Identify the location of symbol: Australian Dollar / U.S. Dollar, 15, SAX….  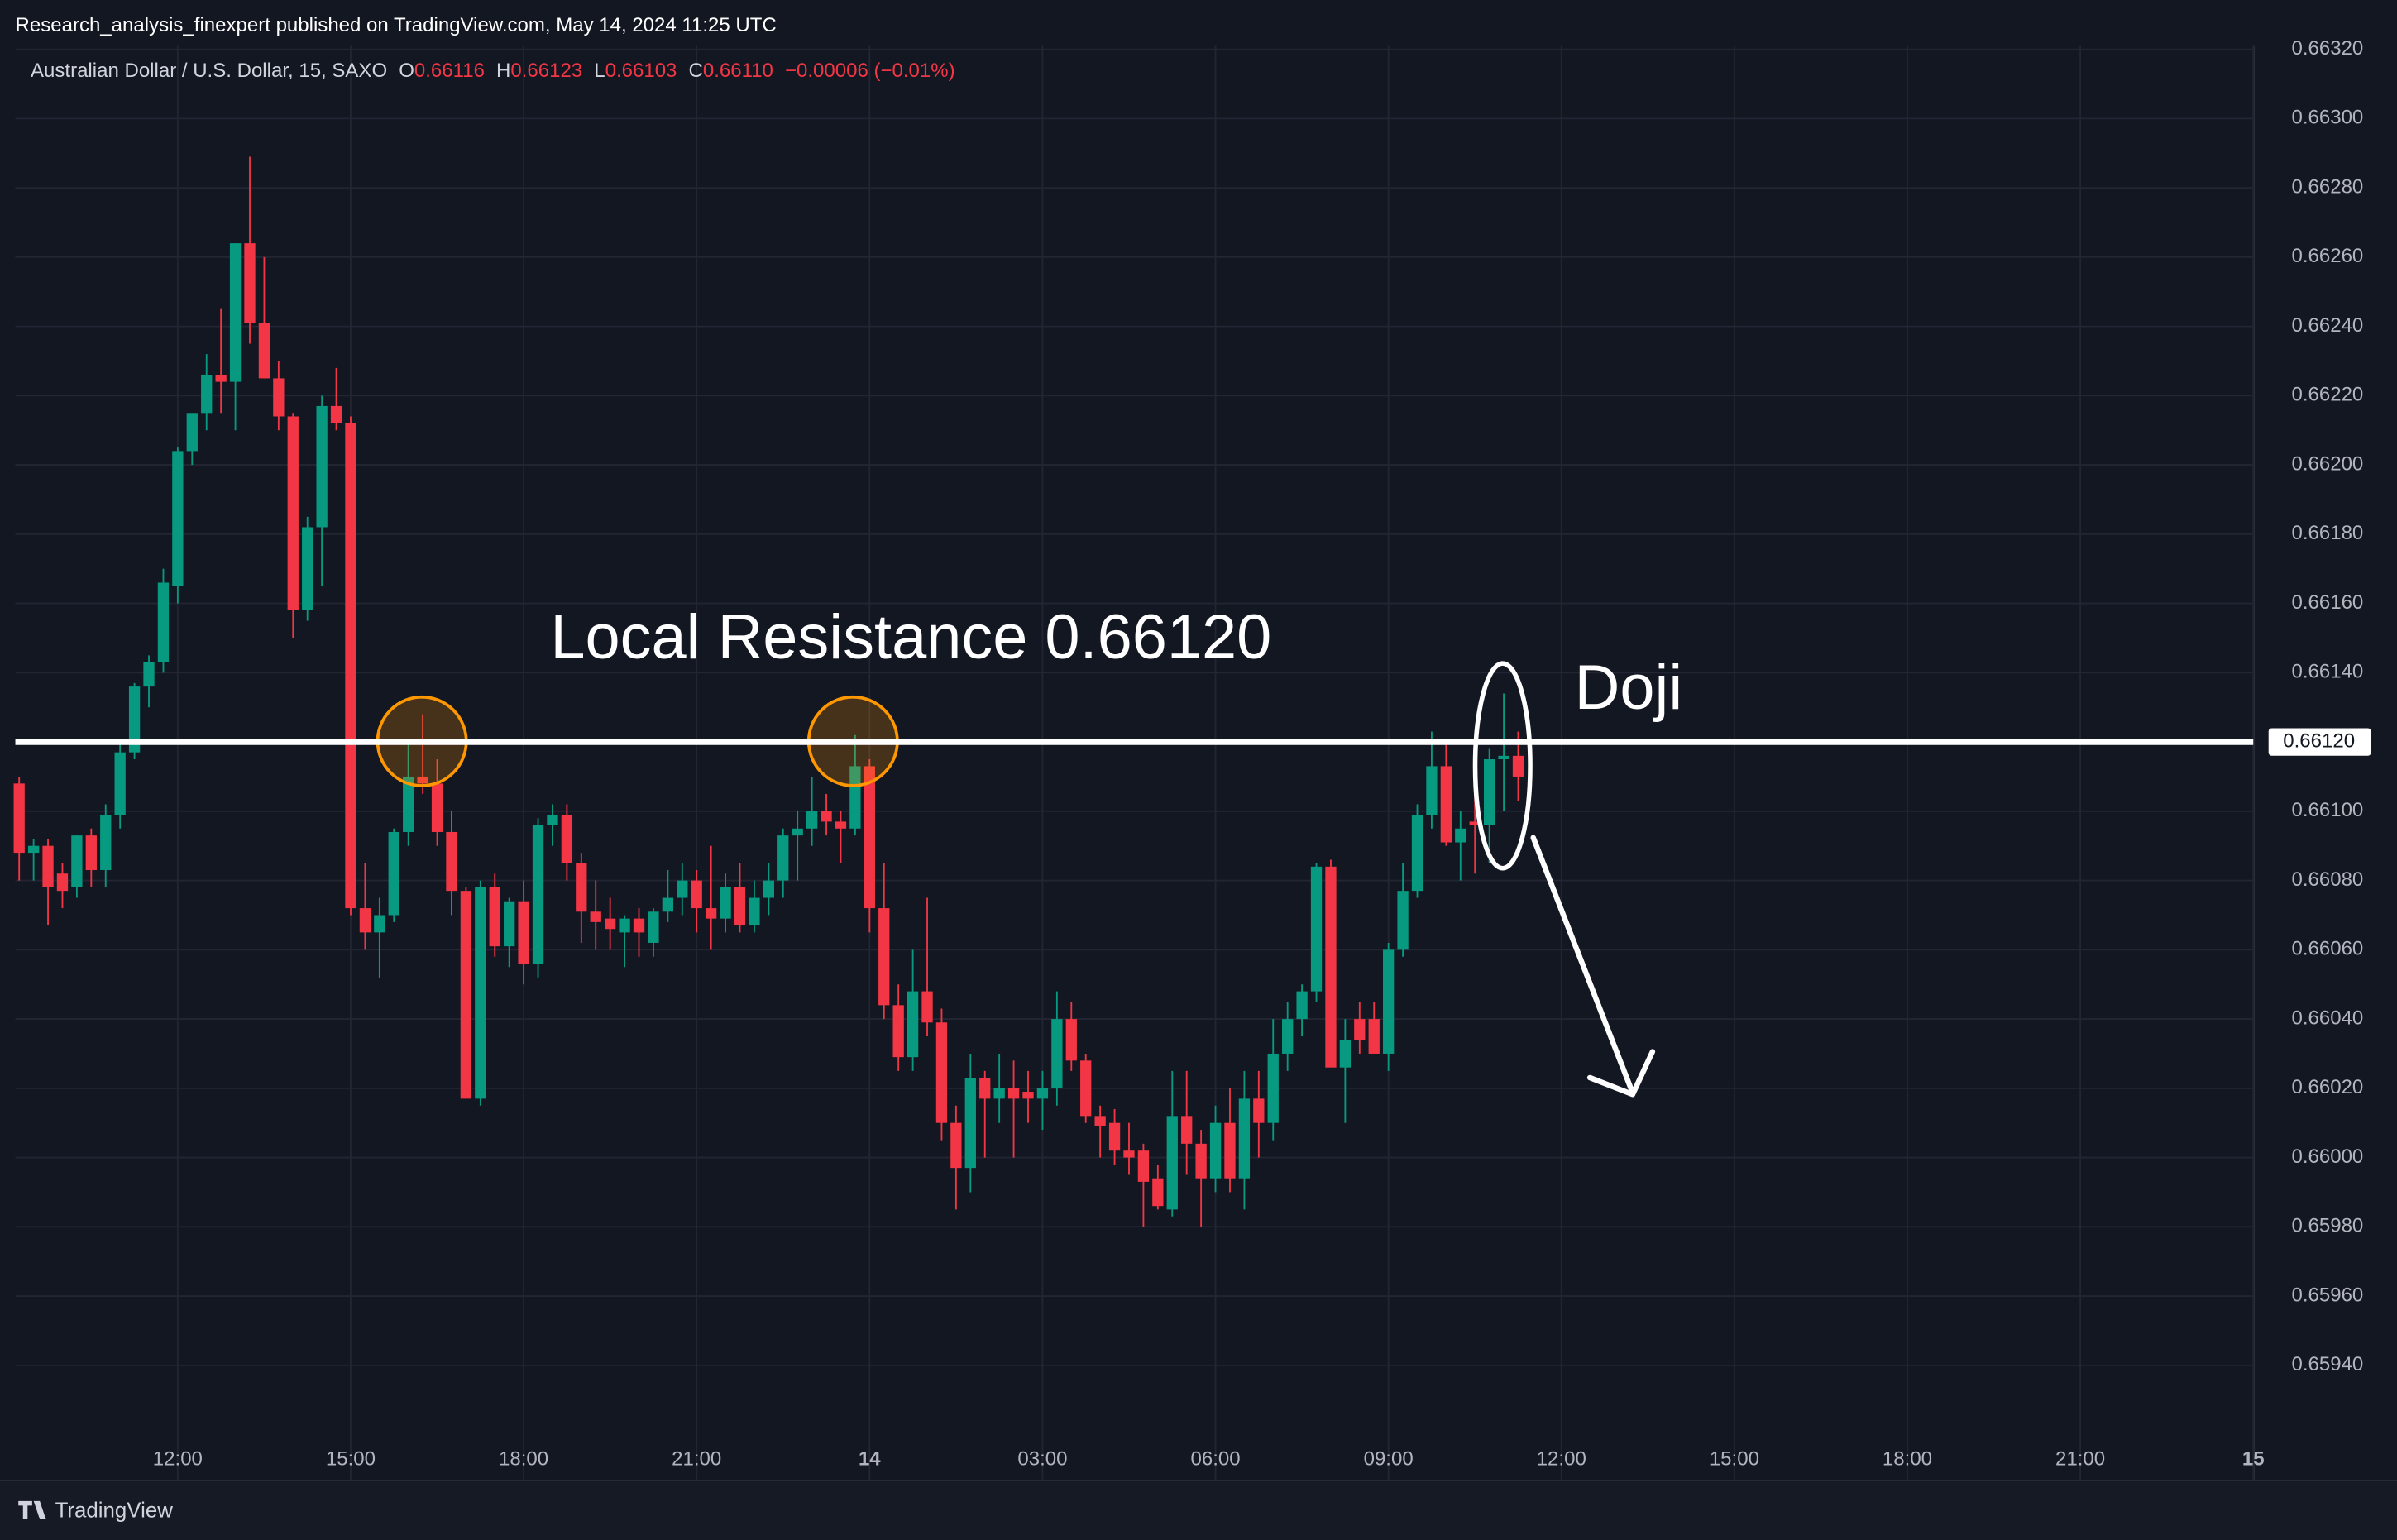
(209, 71).